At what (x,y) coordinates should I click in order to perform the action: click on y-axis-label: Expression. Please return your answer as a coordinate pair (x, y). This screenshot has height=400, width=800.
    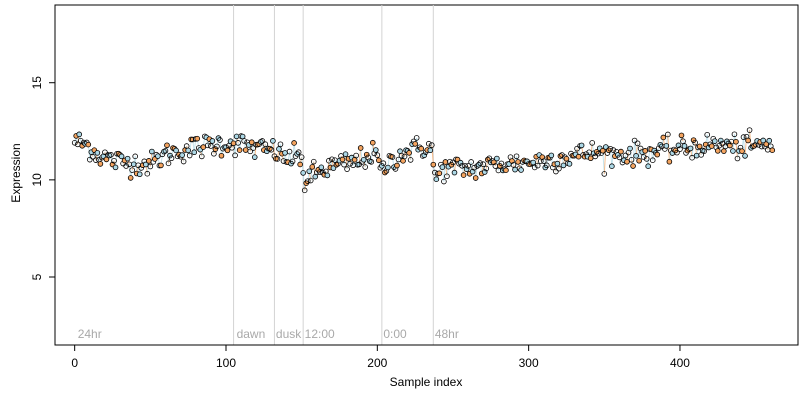
    Looking at the image, I should click on (16, 172).